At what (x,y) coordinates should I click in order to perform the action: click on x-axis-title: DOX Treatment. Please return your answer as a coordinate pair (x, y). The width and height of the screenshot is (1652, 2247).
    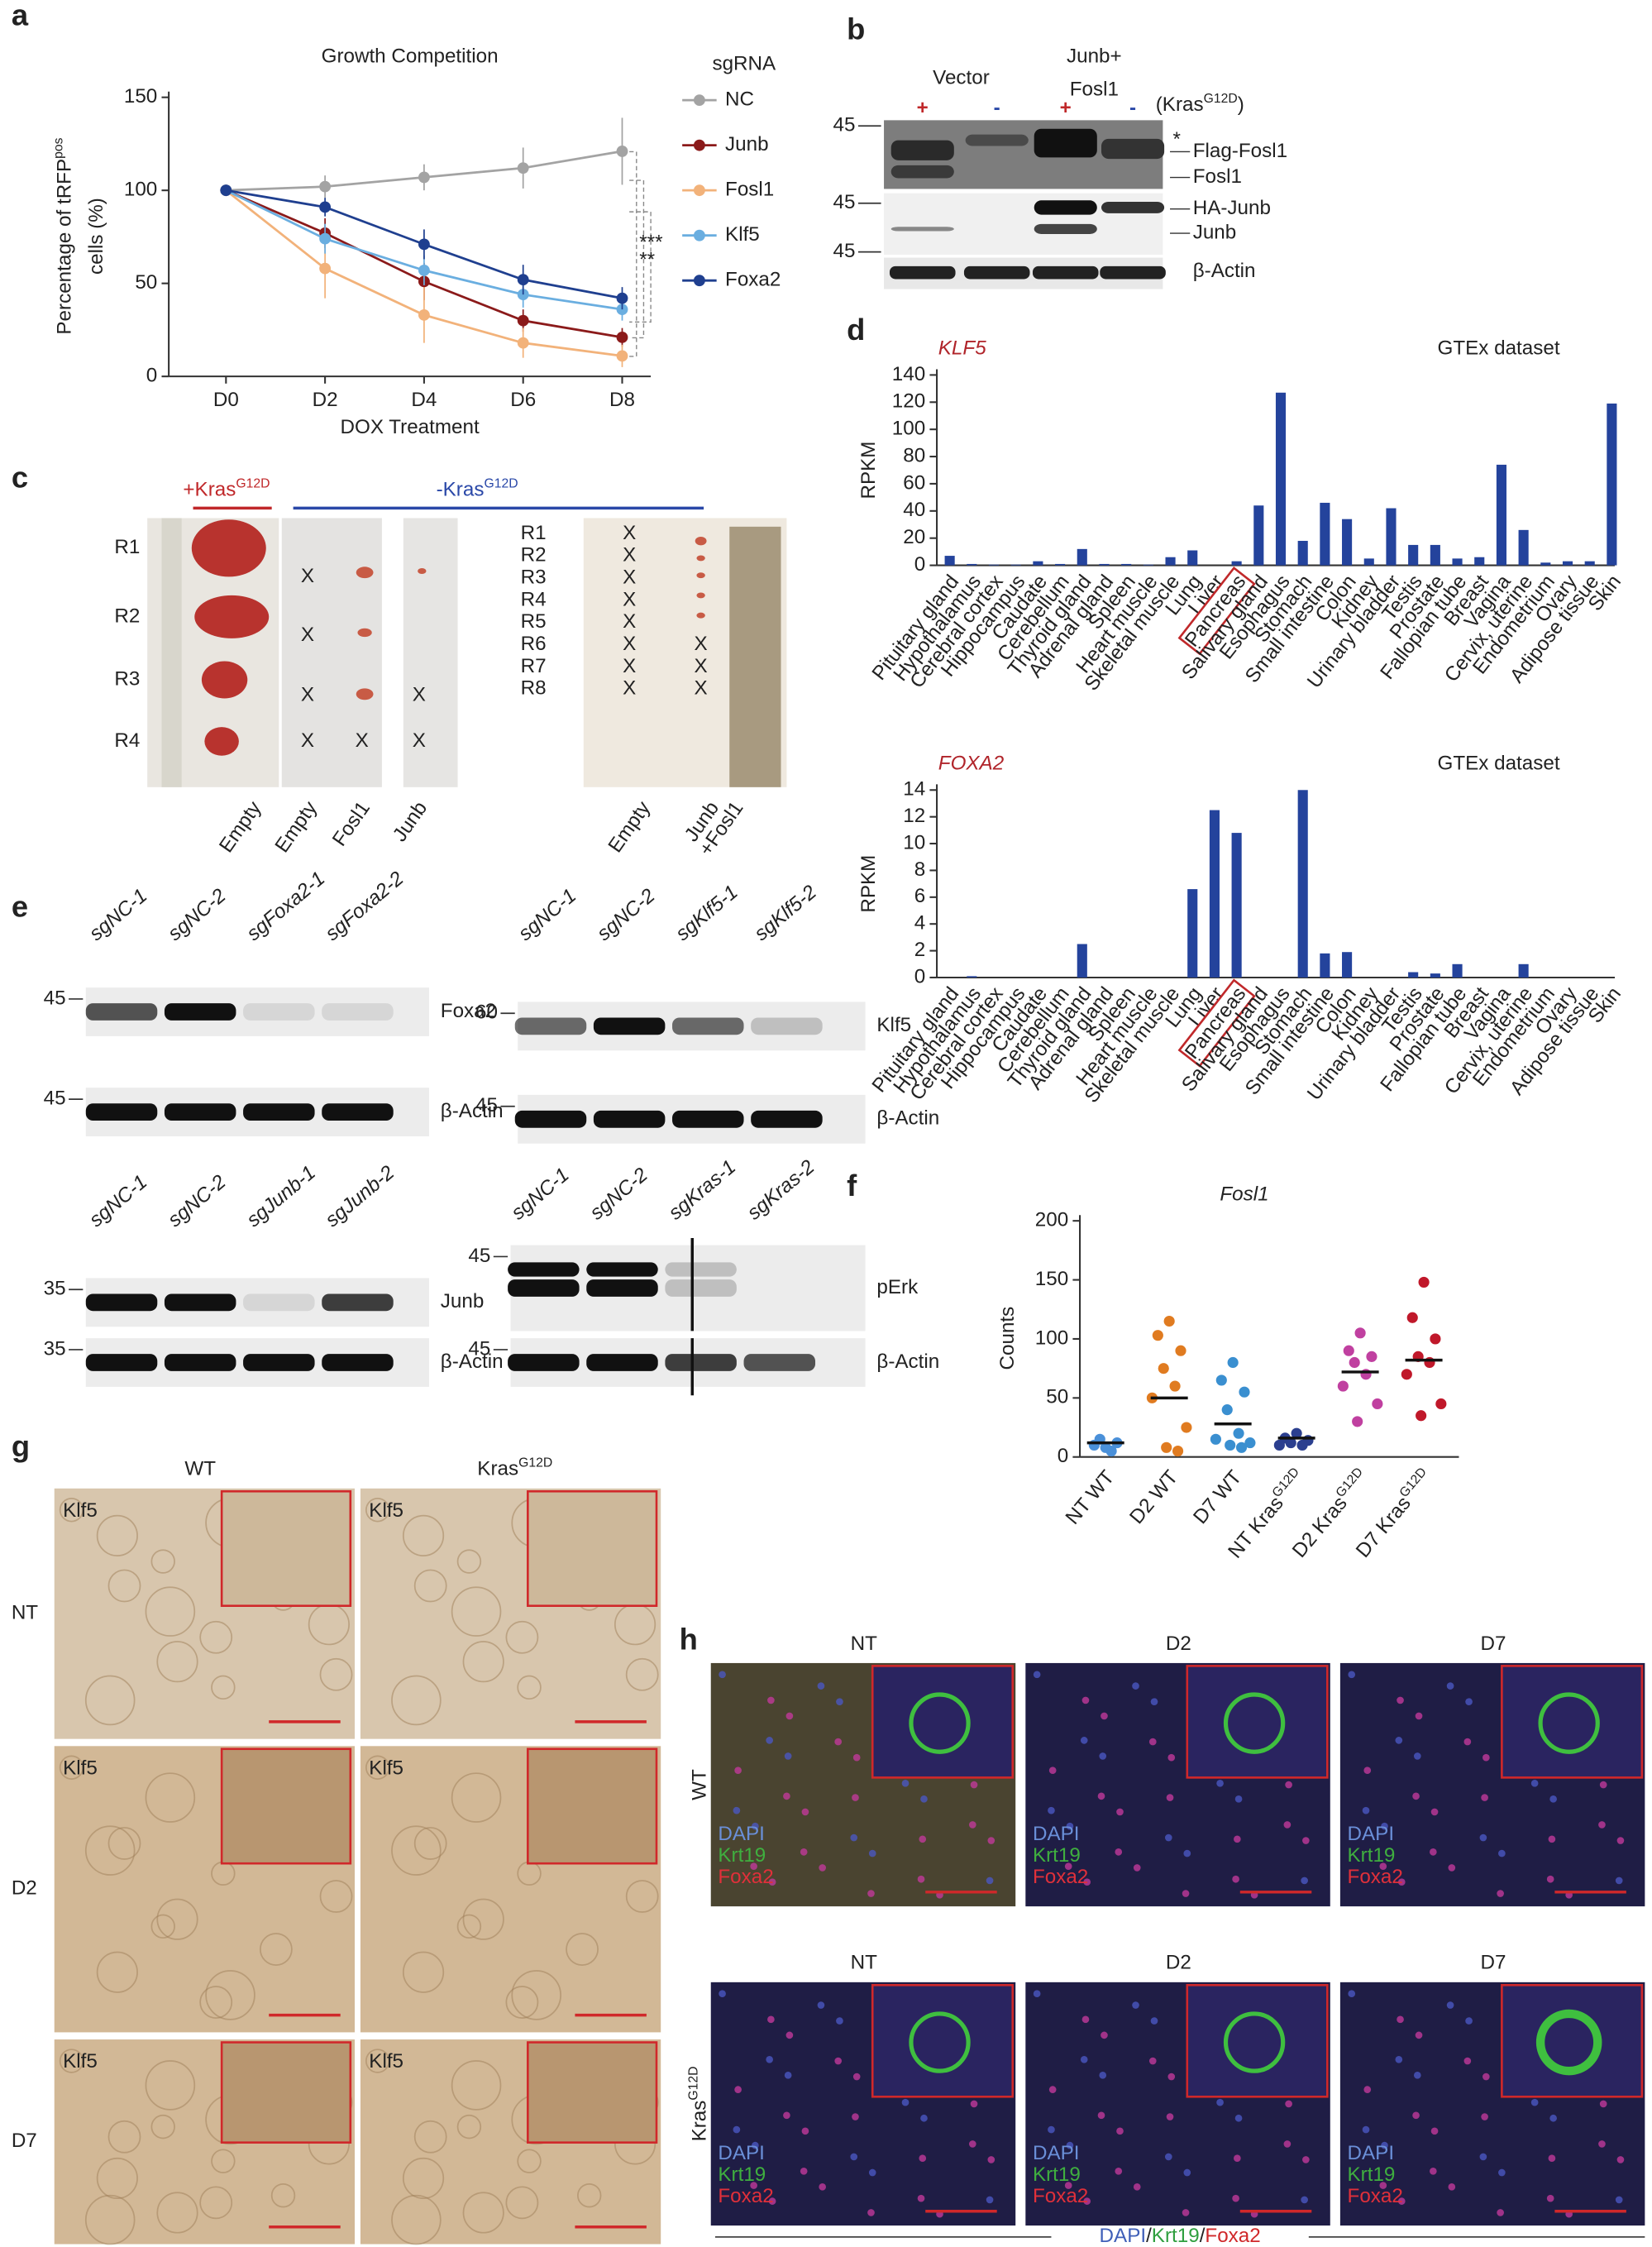
    Looking at the image, I should click on (409, 427).